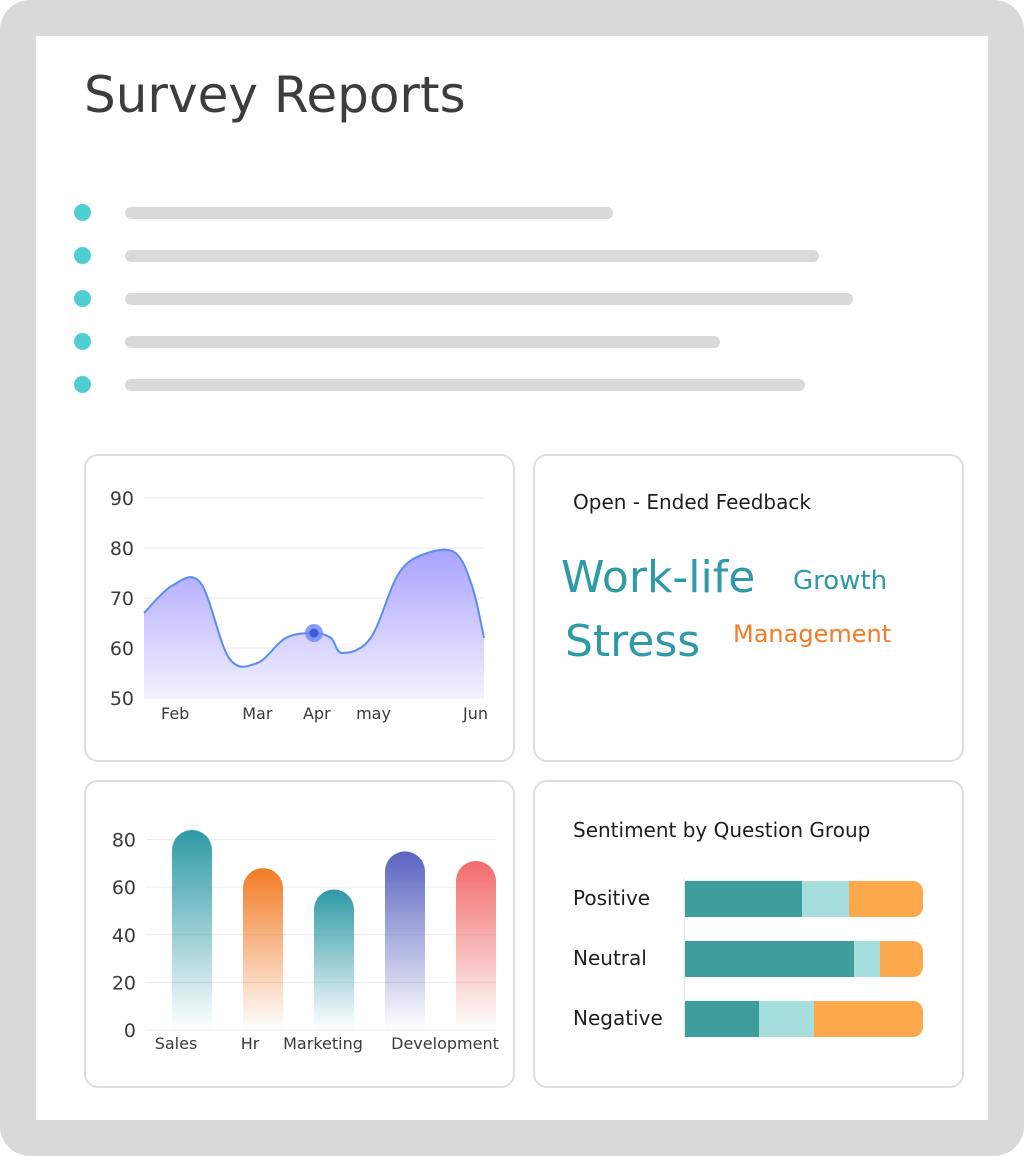 The width and height of the screenshot is (1024, 1156). What do you see at coordinates (684, 958) in the screenshot?
I see `sentiment-axis-line` at bounding box center [684, 958].